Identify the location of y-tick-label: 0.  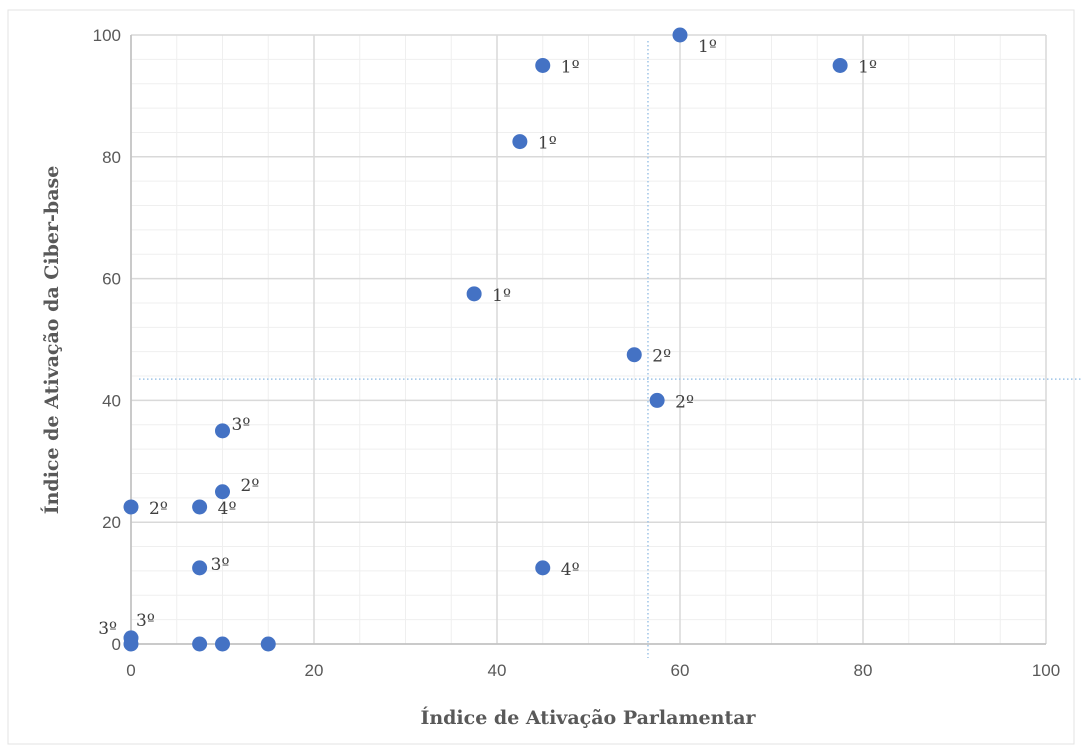
(116, 644).